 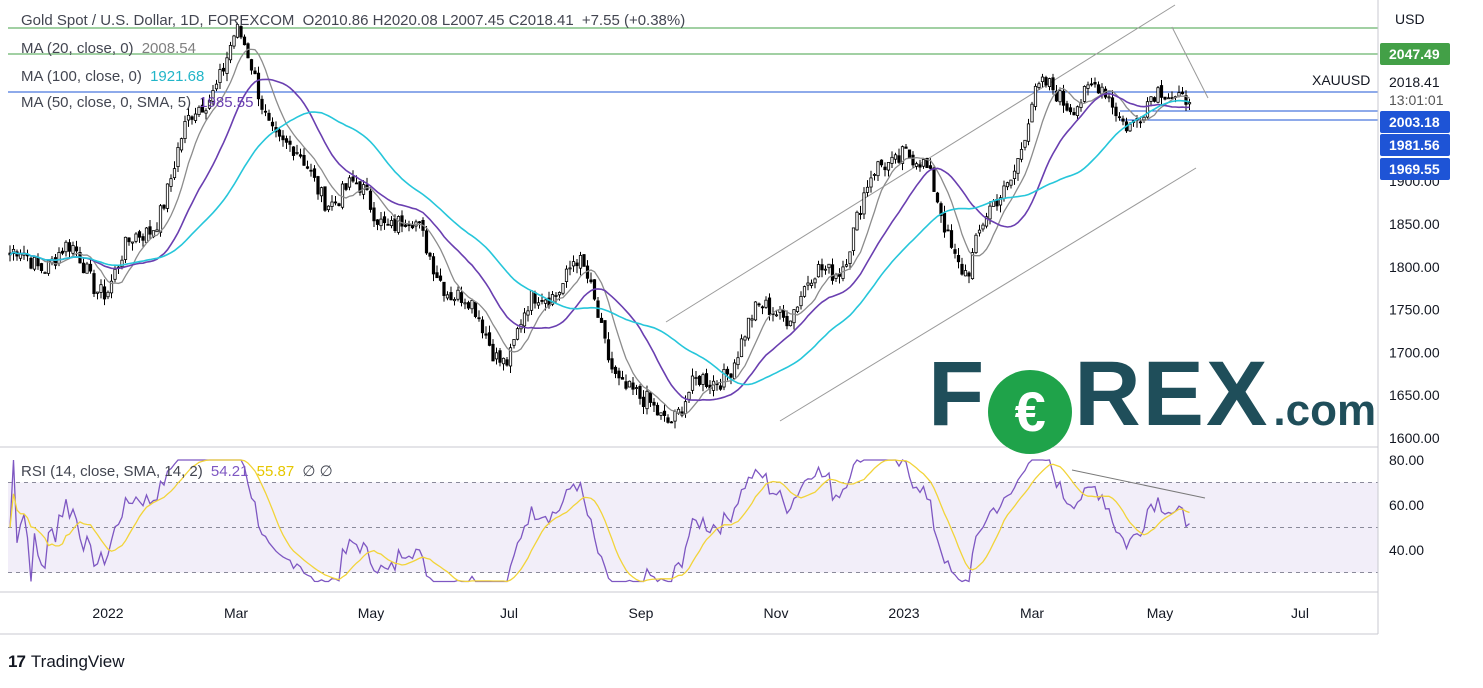 I want to click on legend-ma20: MA (20, close, 0) 2008.54, so click(x=110, y=48).